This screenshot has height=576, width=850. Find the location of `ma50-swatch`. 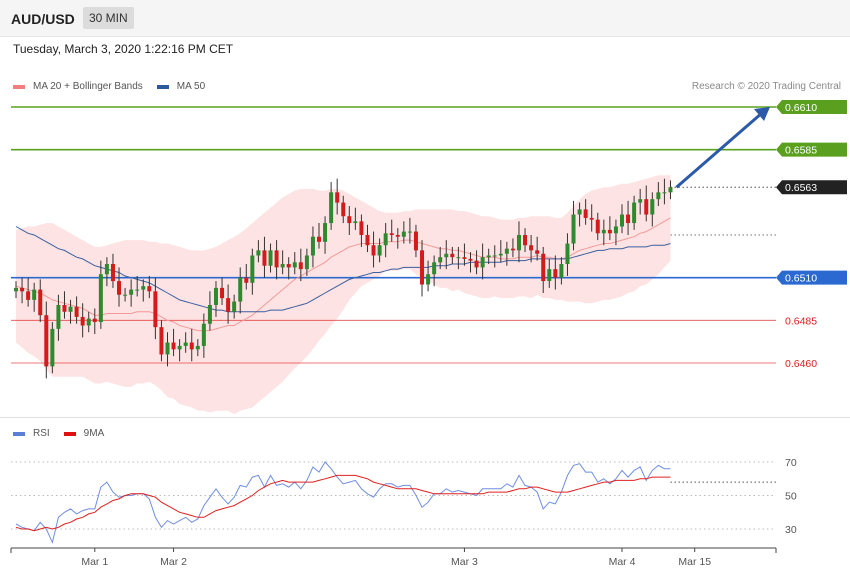

ma50-swatch is located at coordinates (162, 86).